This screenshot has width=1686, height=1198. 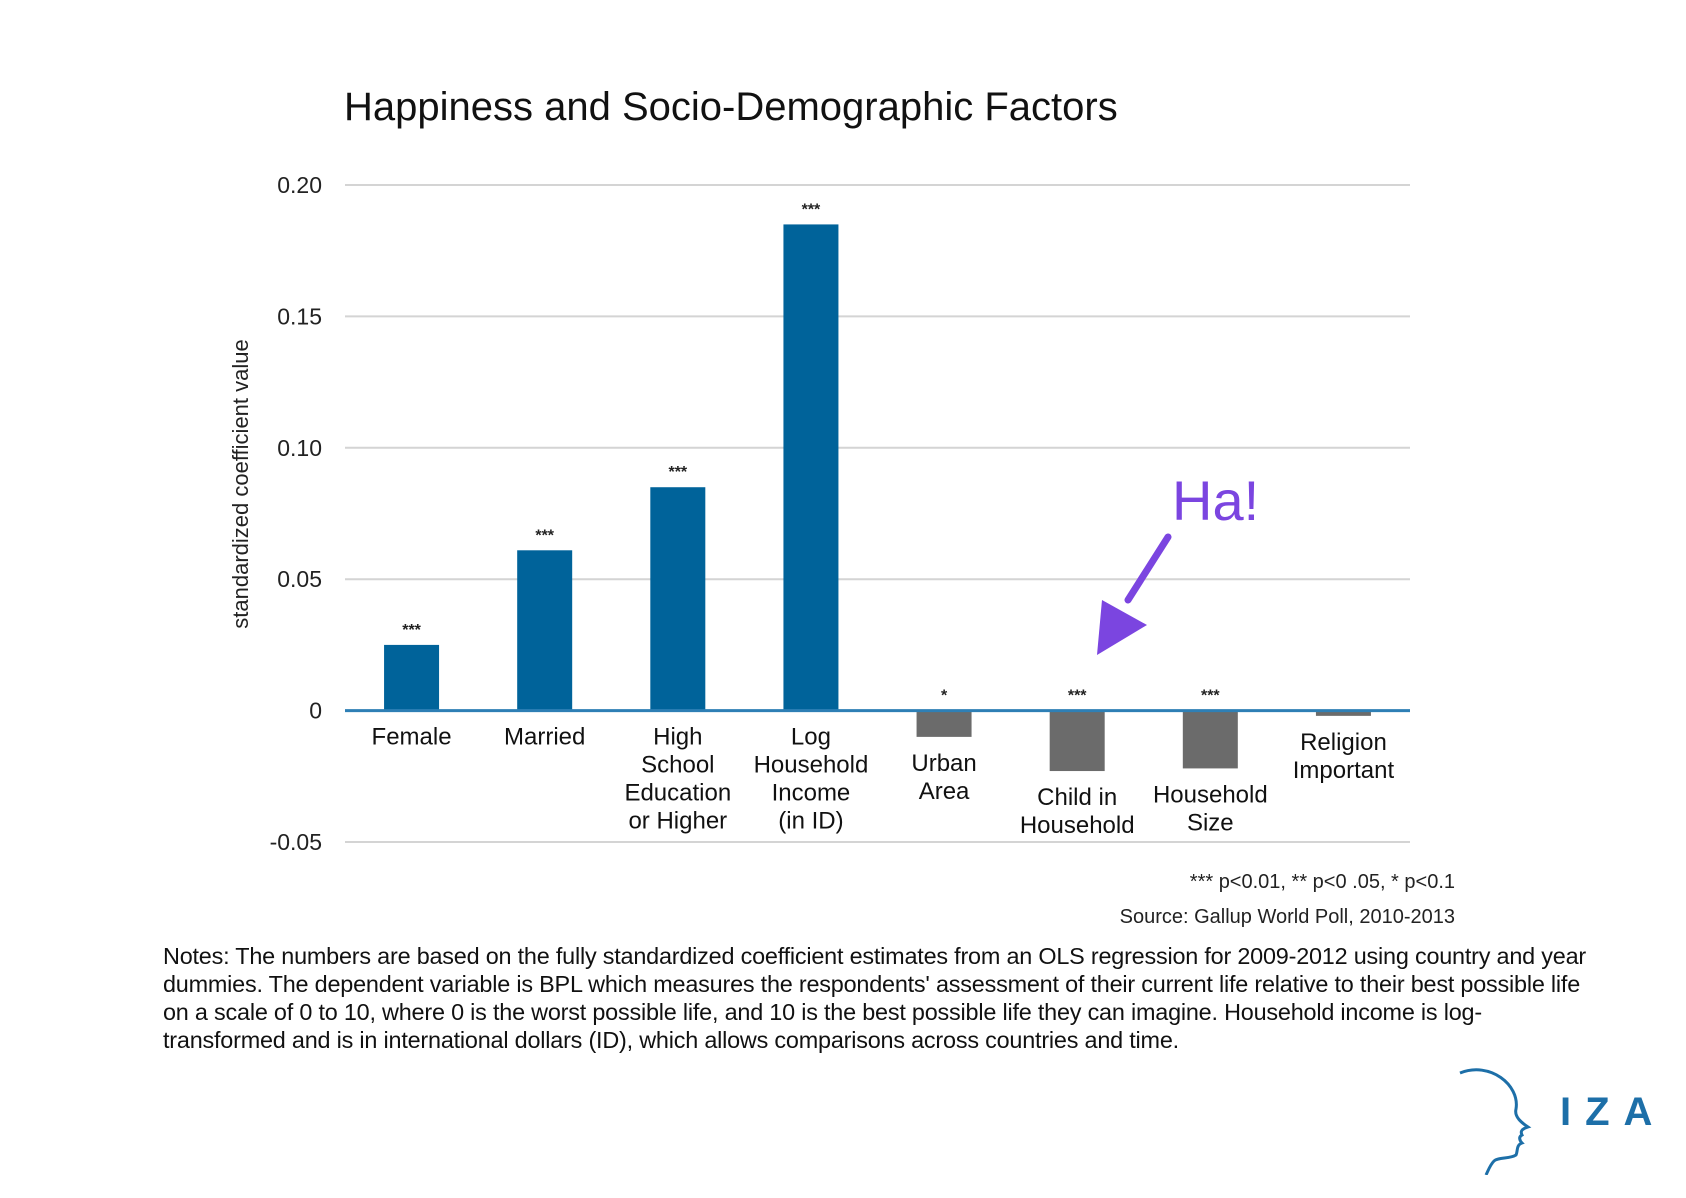 What do you see at coordinates (811, 737) in the screenshot?
I see `category-label-line: Log` at bounding box center [811, 737].